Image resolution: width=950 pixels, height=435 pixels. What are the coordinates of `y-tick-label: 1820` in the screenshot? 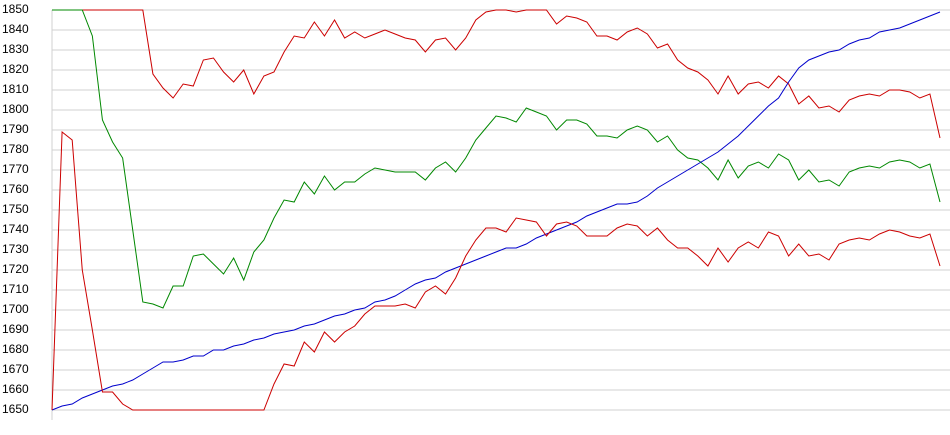 It's located at (15, 69).